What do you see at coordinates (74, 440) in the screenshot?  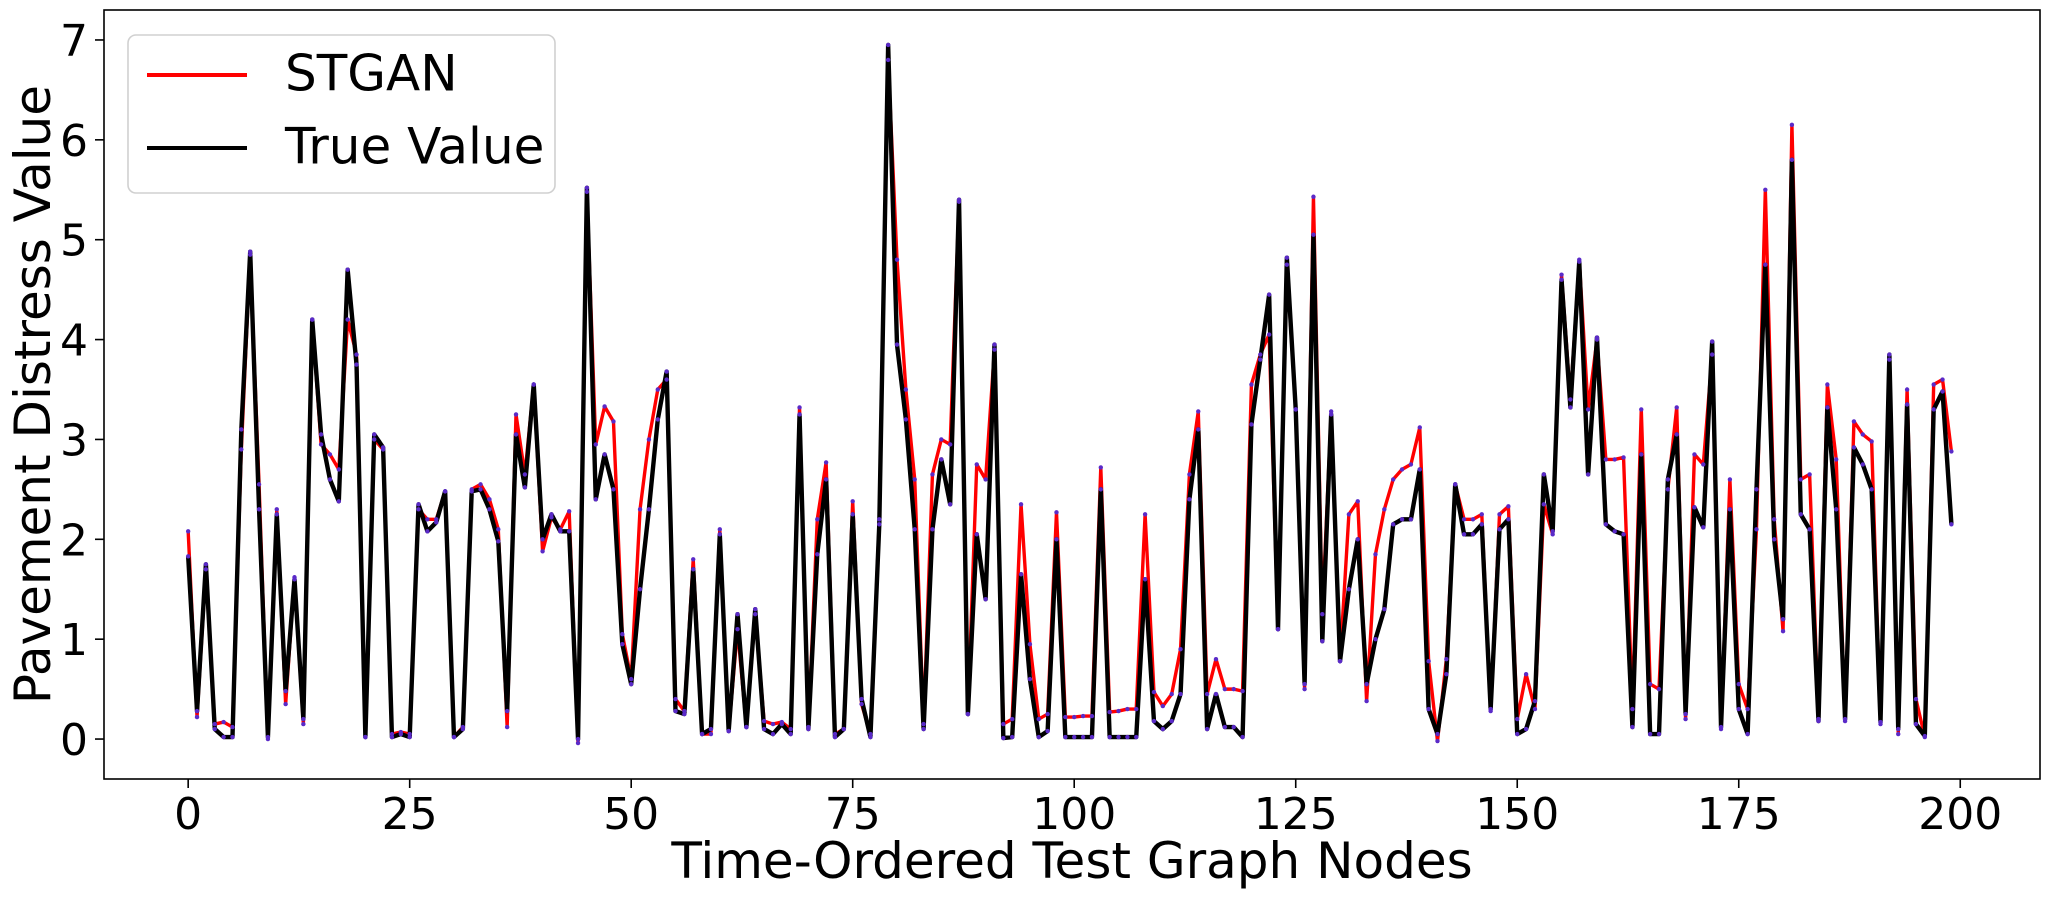 I see `y-tick-label: 3` at bounding box center [74, 440].